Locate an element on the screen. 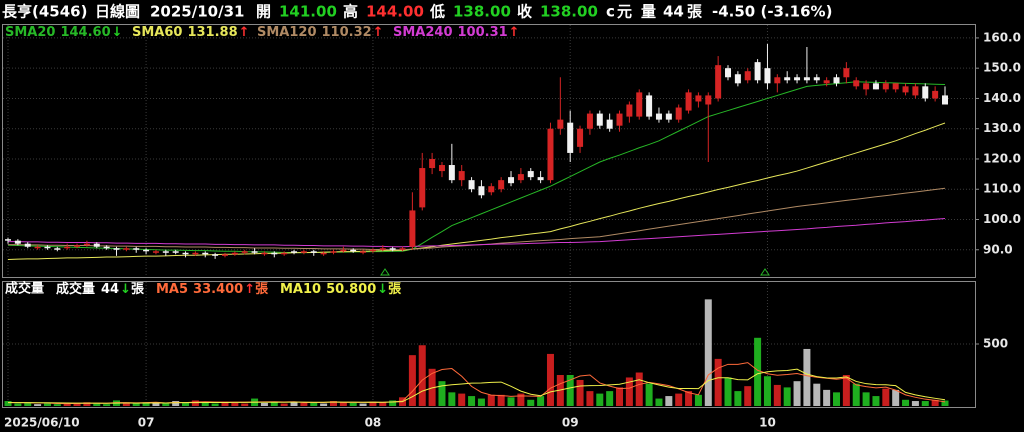  legend-name: 成交量 is located at coordinates (75, 289).